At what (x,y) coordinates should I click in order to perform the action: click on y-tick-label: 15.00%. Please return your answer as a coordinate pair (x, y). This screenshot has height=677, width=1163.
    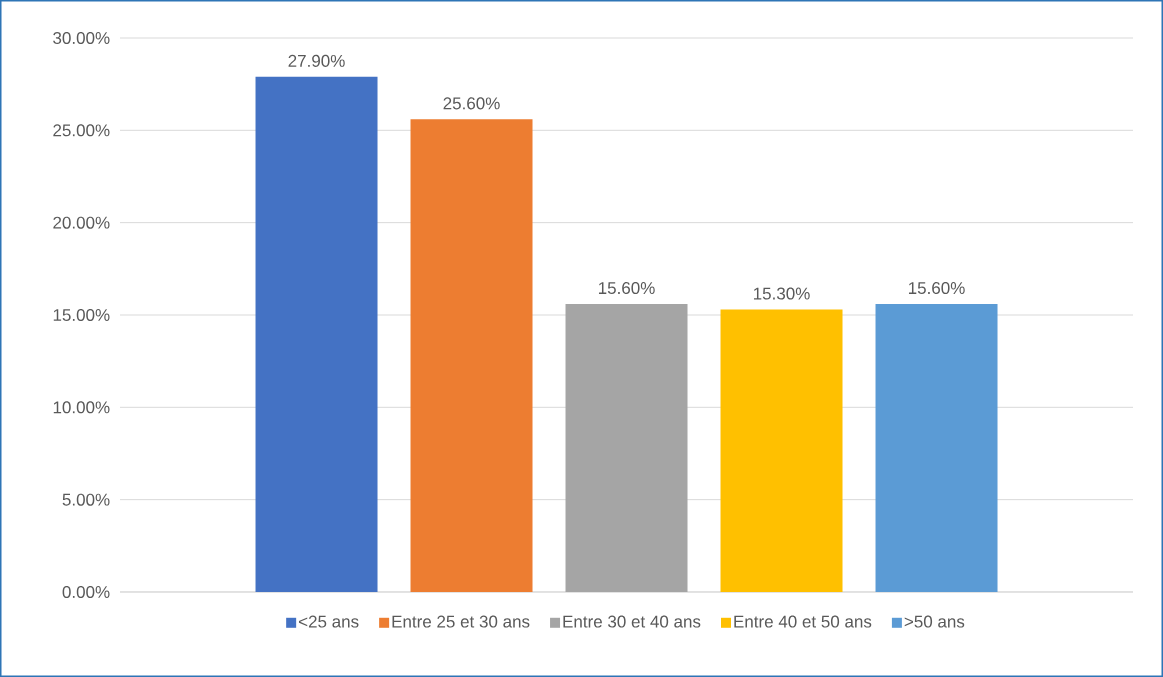
    Looking at the image, I should click on (81, 315).